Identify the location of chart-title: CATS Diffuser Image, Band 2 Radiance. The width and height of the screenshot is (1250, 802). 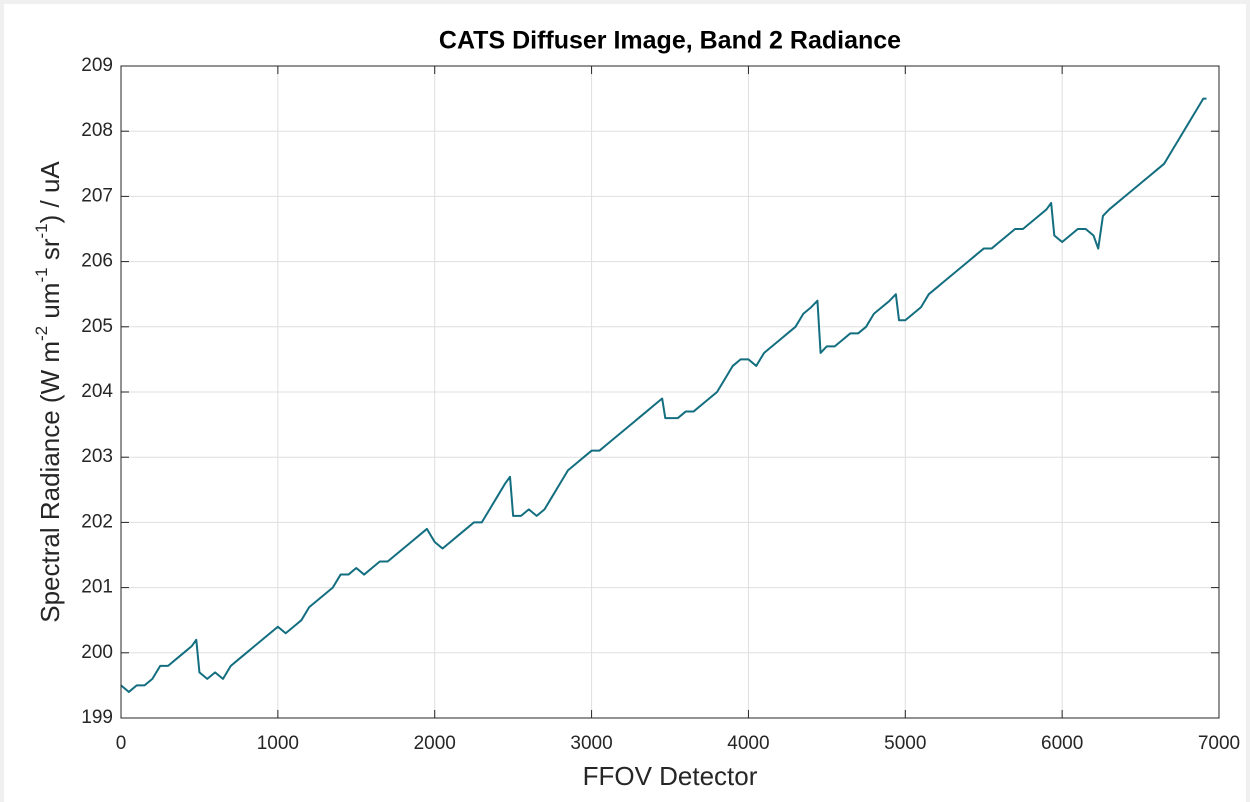
(670, 41).